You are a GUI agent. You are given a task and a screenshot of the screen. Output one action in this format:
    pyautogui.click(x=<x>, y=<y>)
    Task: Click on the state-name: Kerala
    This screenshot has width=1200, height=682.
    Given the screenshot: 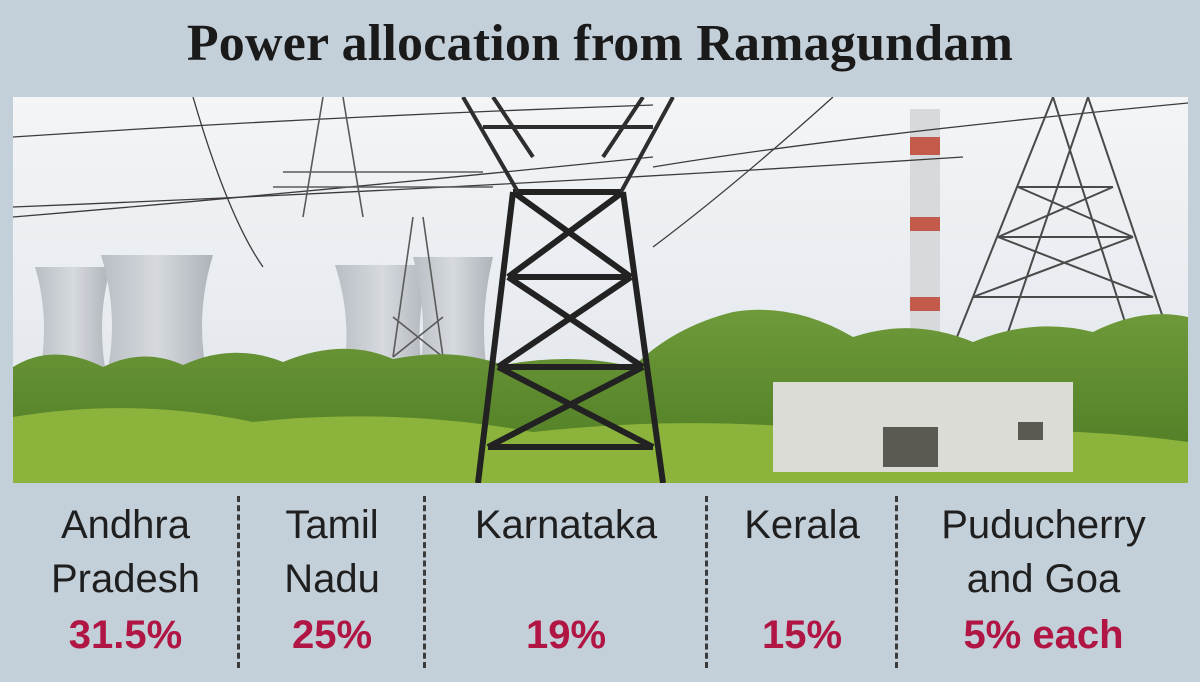 What is the action you would take?
    pyautogui.click(x=802, y=525)
    